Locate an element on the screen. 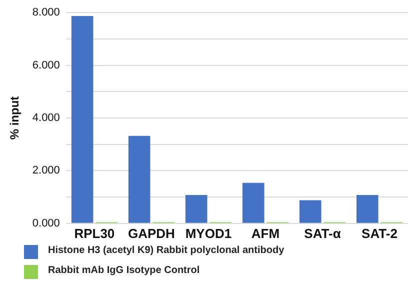 This screenshot has width=416, height=298. legend-label: Rabbit mAb IgG Isotype Control is located at coordinates (124, 270).